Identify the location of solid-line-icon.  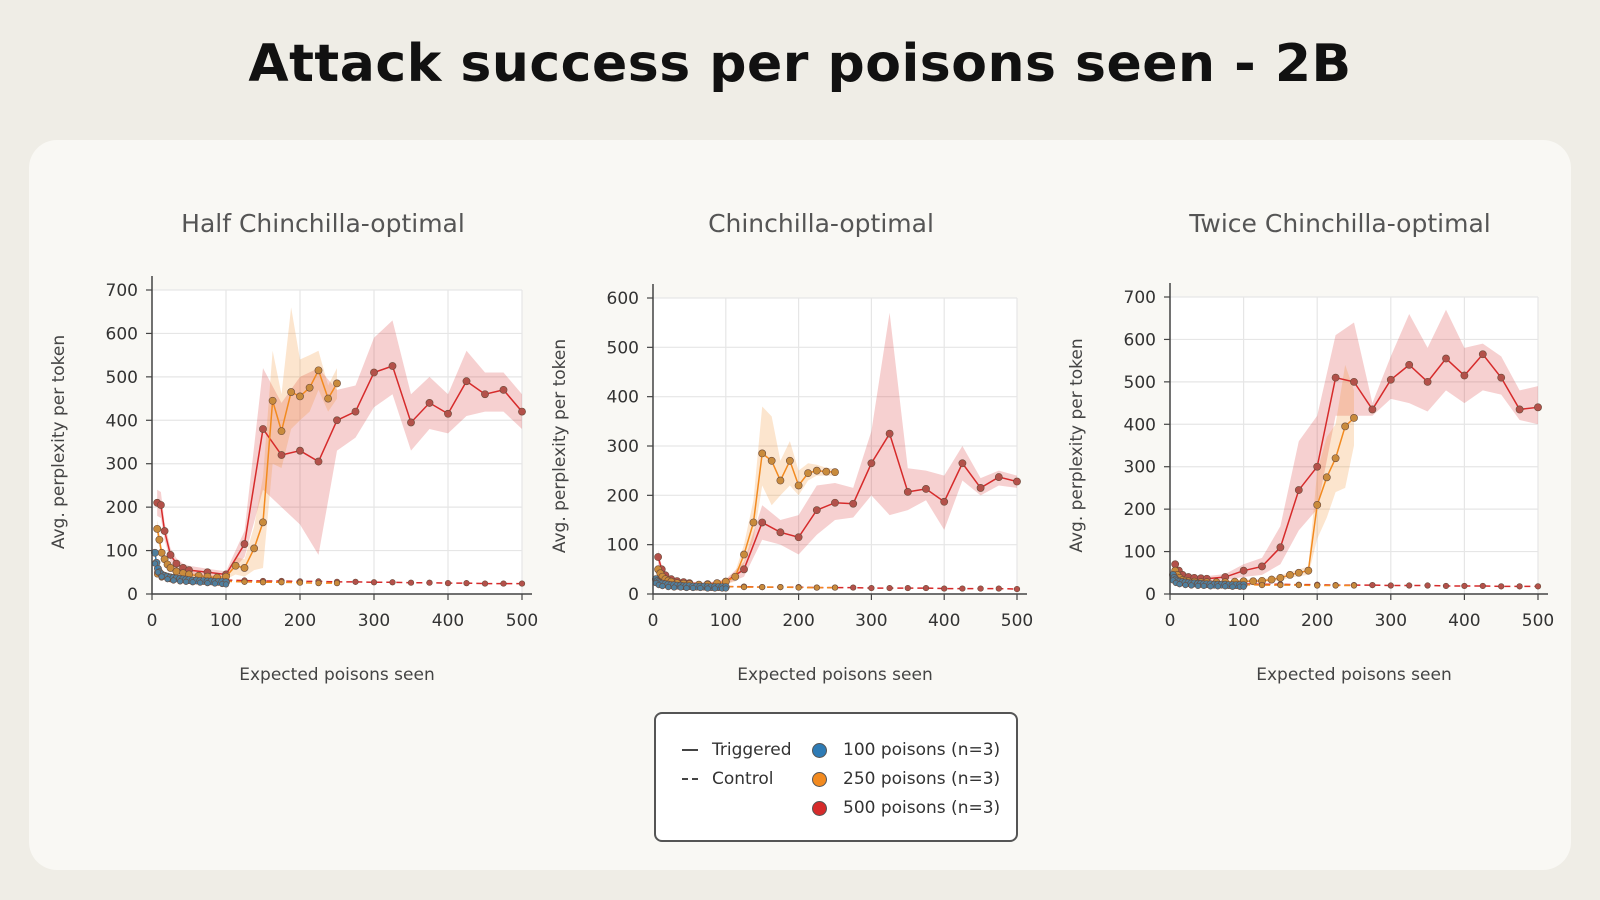
(690, 750).